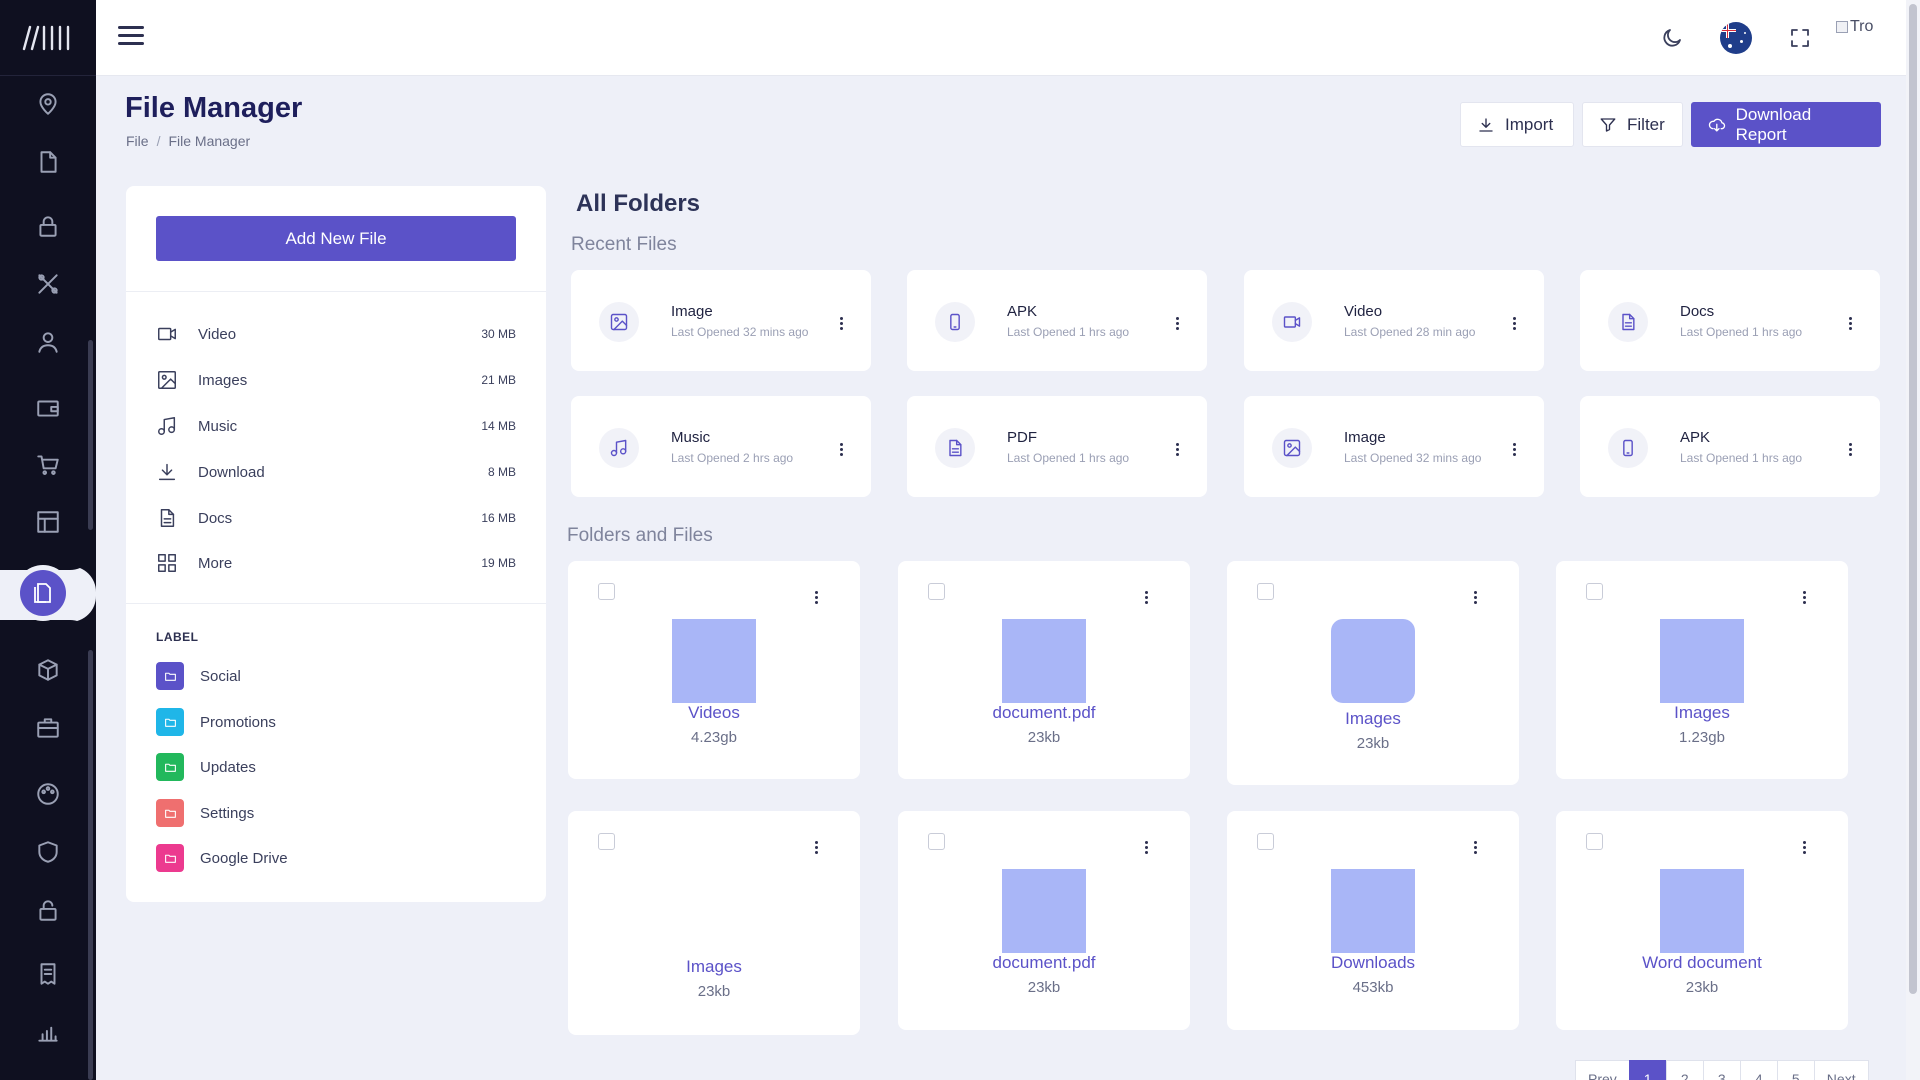 This screenshot has height=1080, width=1920. Describe the element at coordinates (205, 813) in the screenshot. I see `label-settings: Settings` at that location.